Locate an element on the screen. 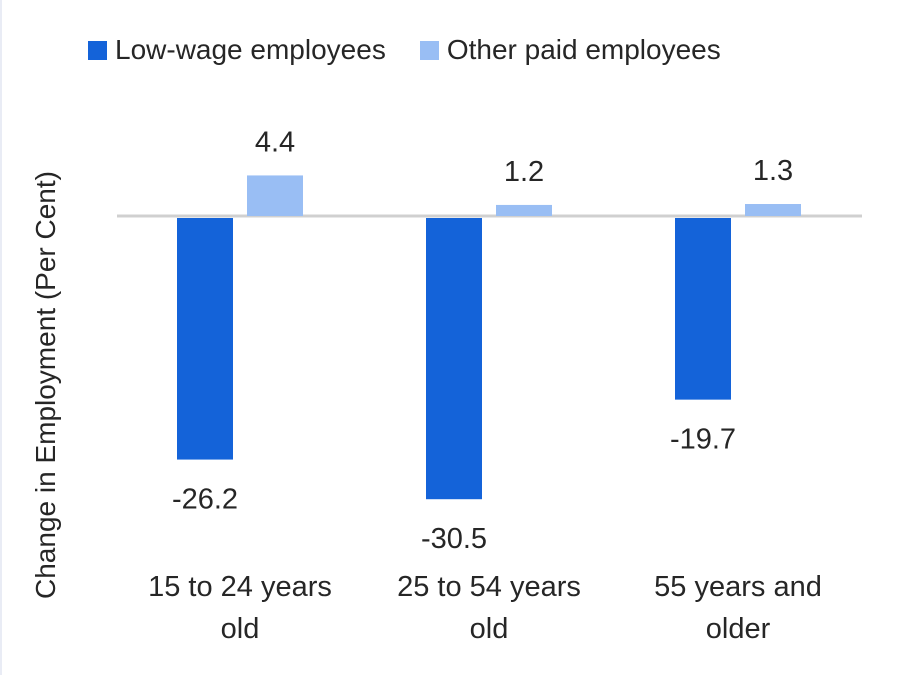  legend-swatch-other-paid is located at coordinates (429, 50).